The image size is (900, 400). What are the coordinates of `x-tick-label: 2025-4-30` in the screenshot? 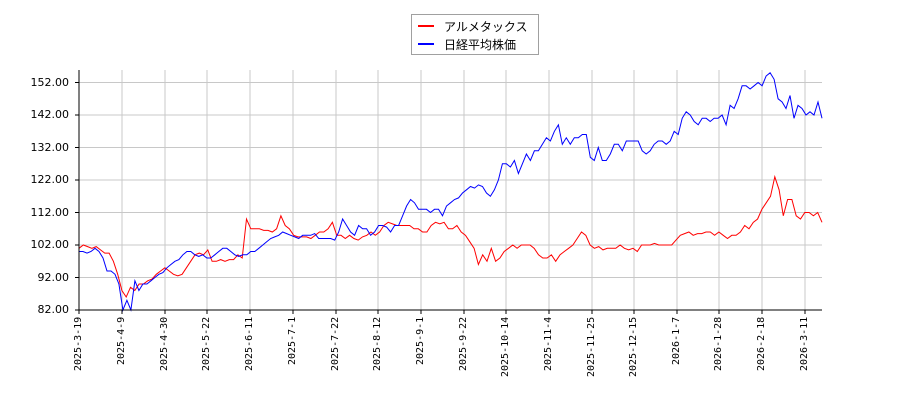 It's located at (164, 343).